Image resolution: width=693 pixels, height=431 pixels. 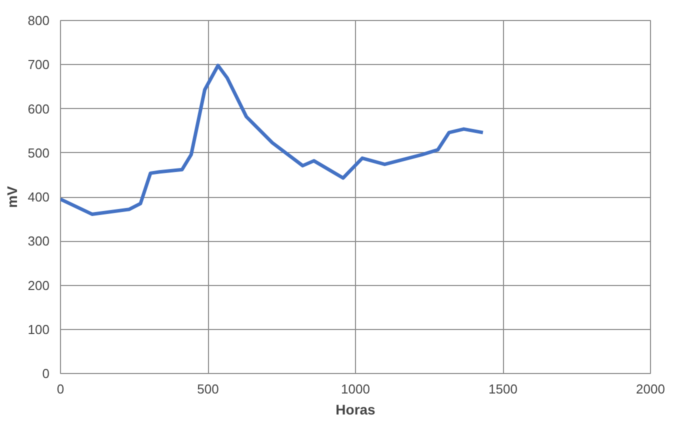 What do you see at coordinates (39, 329) in the screenshot?
I see `y-tick-label: 100` at bounding box center [39, 329].